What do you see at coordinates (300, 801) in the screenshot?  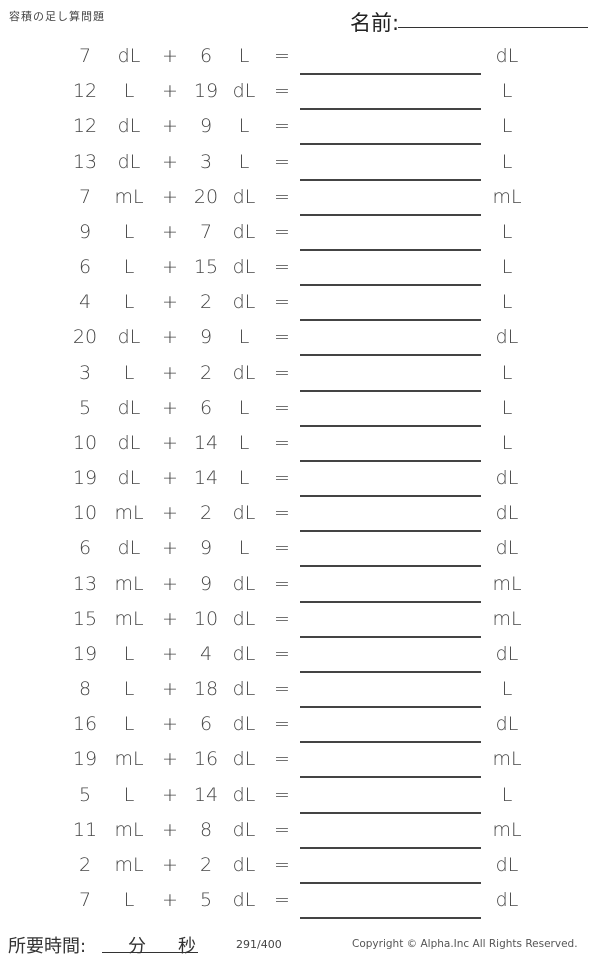 I see `problem-row: 5 L +14 dL = L` at bounding box center [300, 801].